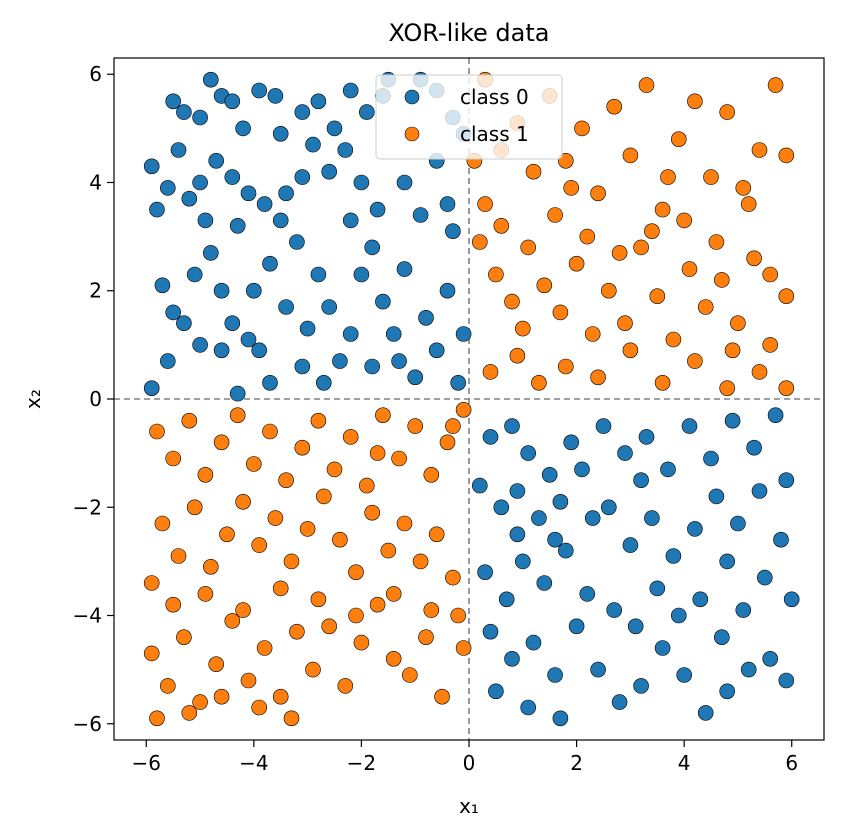 This screenshot has width=842, height=840. What do you see at coordinates (87, 507) in the screenshot?
I see `y-tick-label: −2` at bounding box center [87, 507].